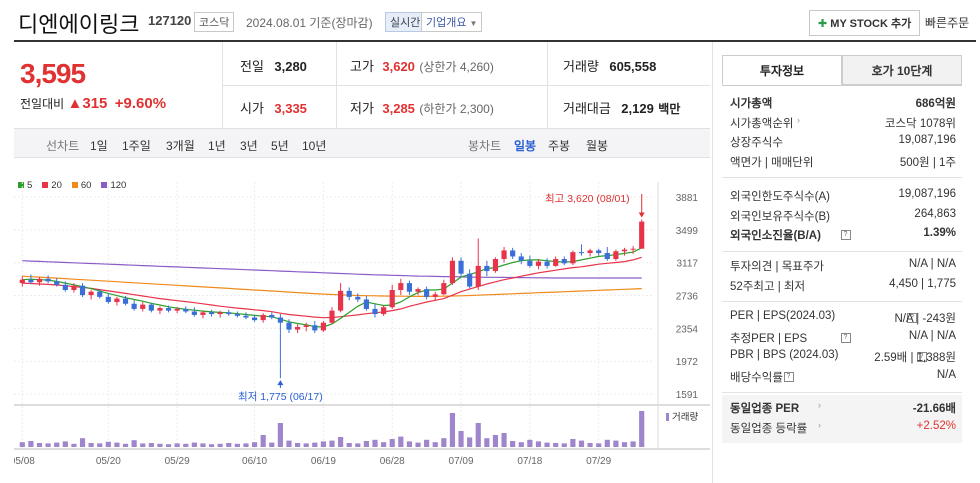 This screenshot has width=980, height=483. Describe the element at coordinates (871, 24) in the screenshot. I see `my-stock-label: MY STOCK 추가` at that location.